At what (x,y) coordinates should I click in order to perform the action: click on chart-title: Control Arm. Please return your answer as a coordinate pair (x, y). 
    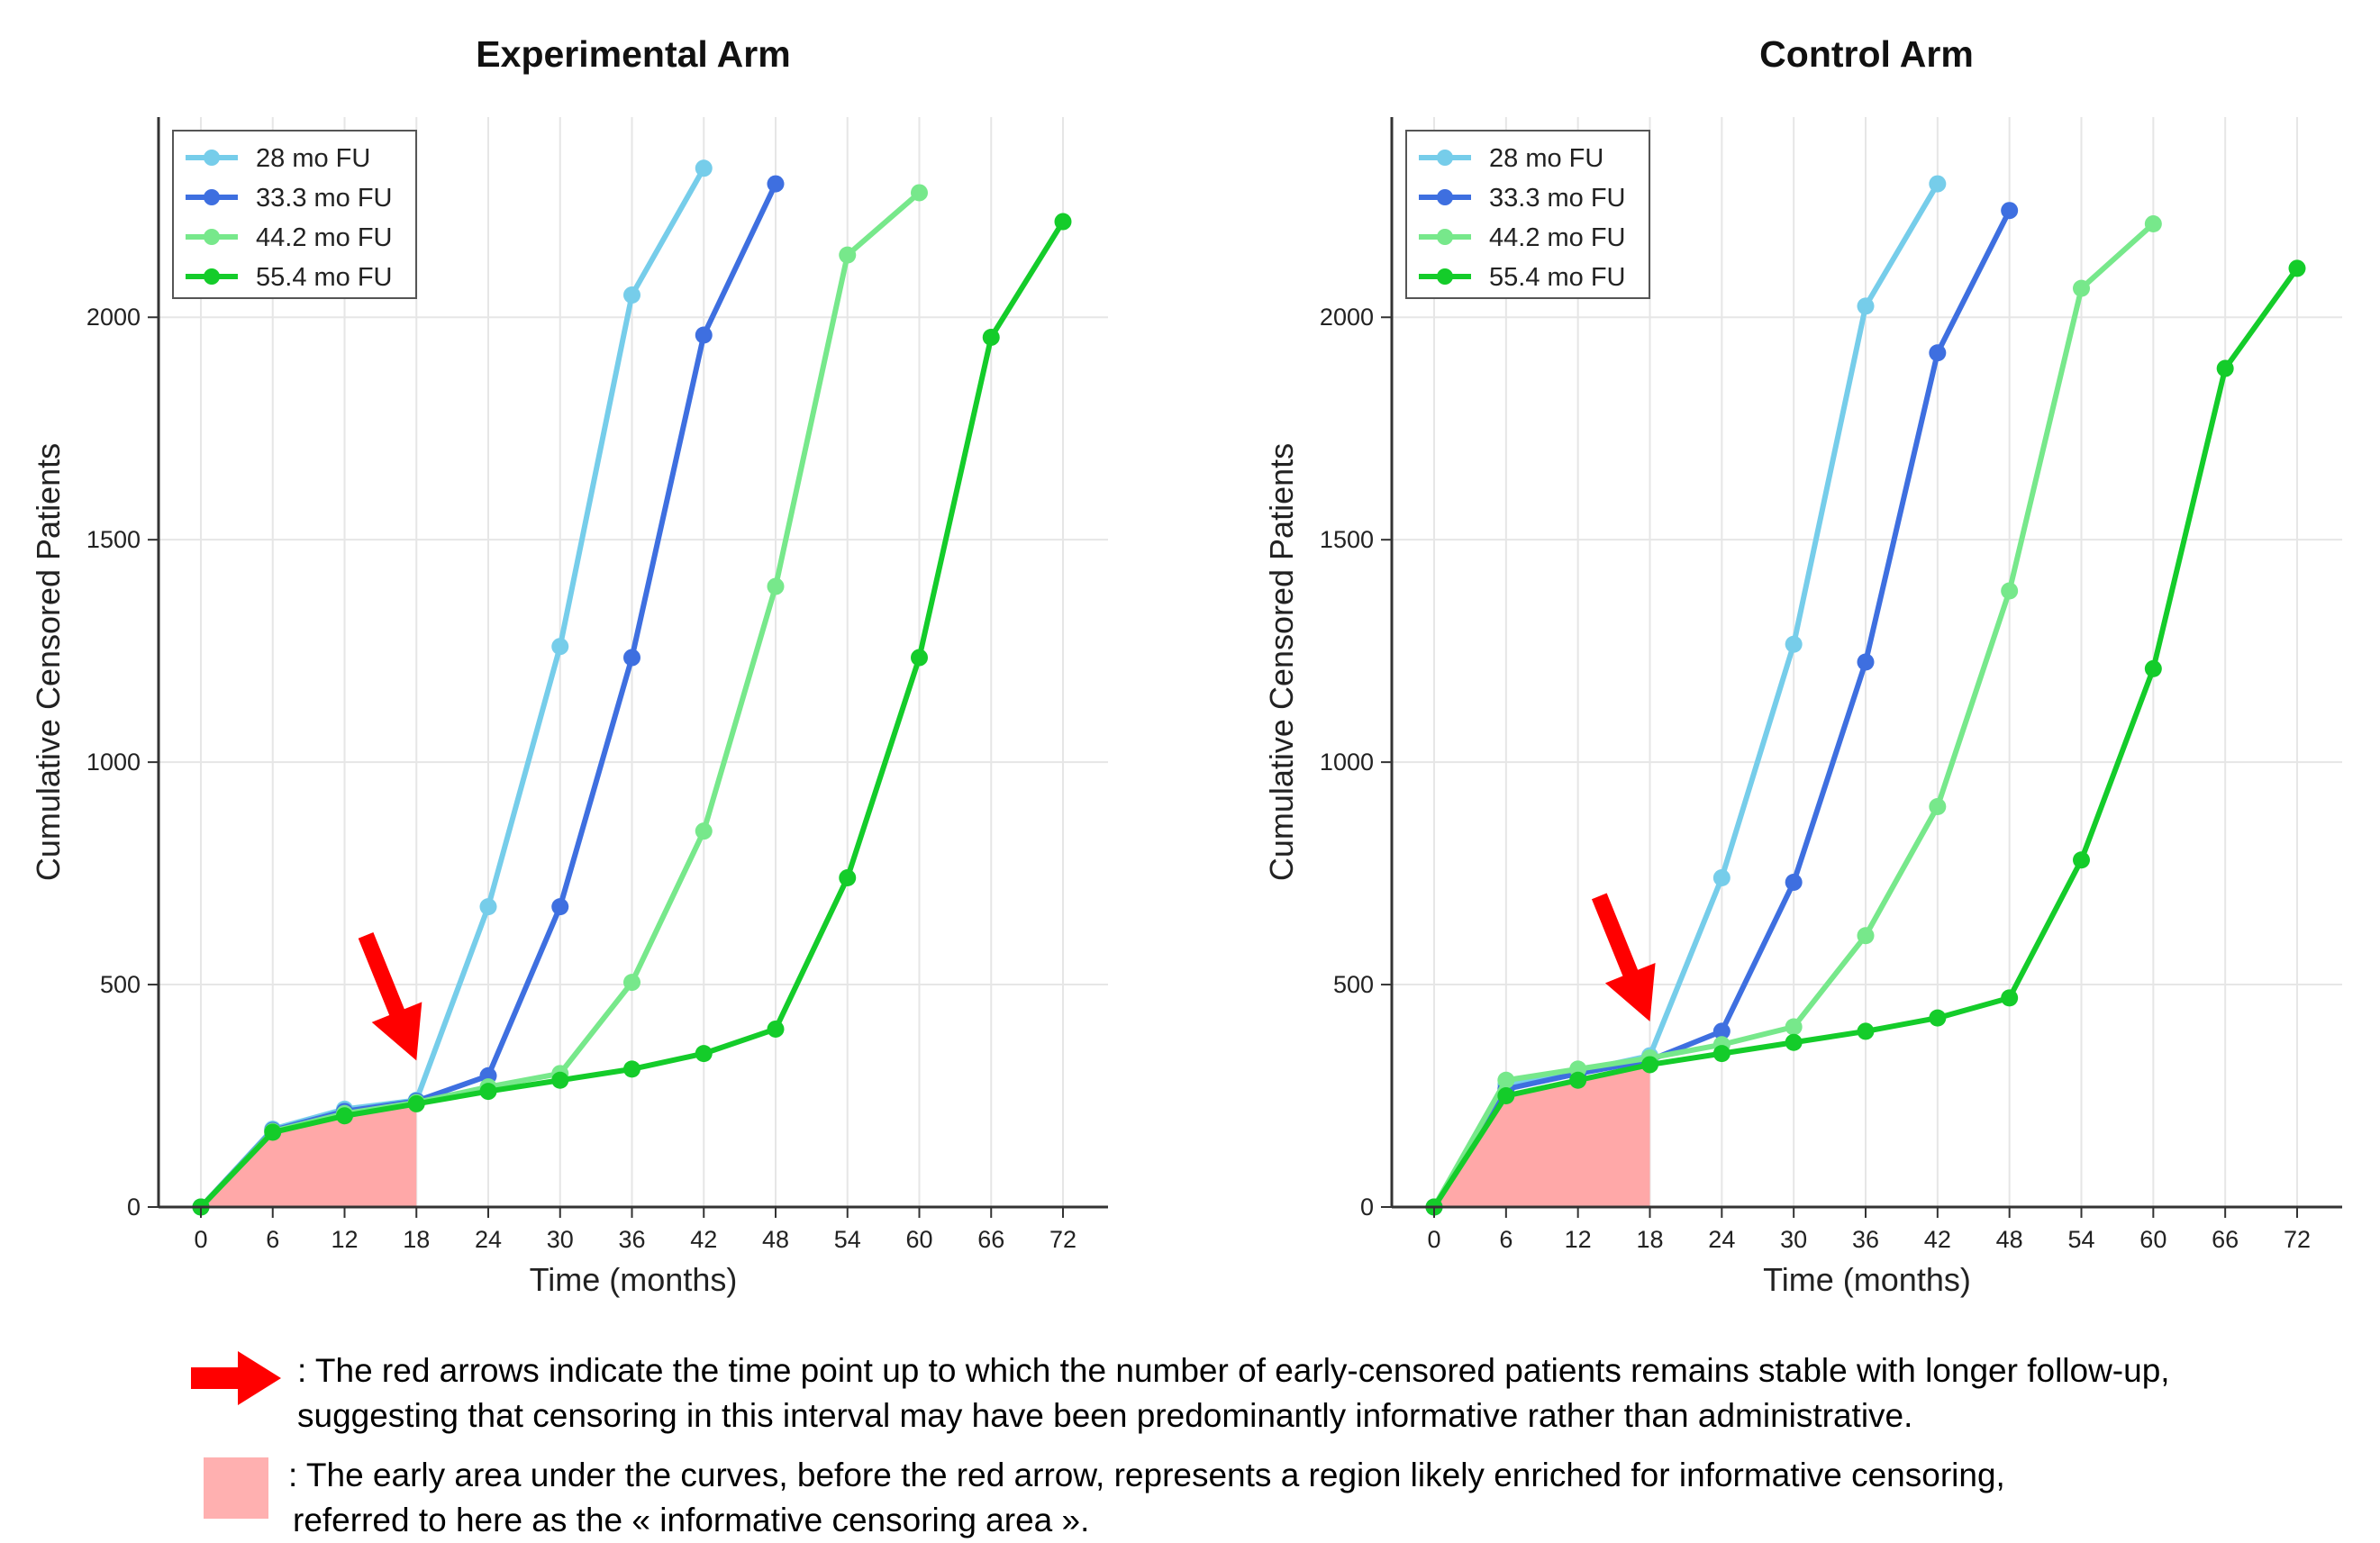
    Looking at the image, I should click on (1866, 54).